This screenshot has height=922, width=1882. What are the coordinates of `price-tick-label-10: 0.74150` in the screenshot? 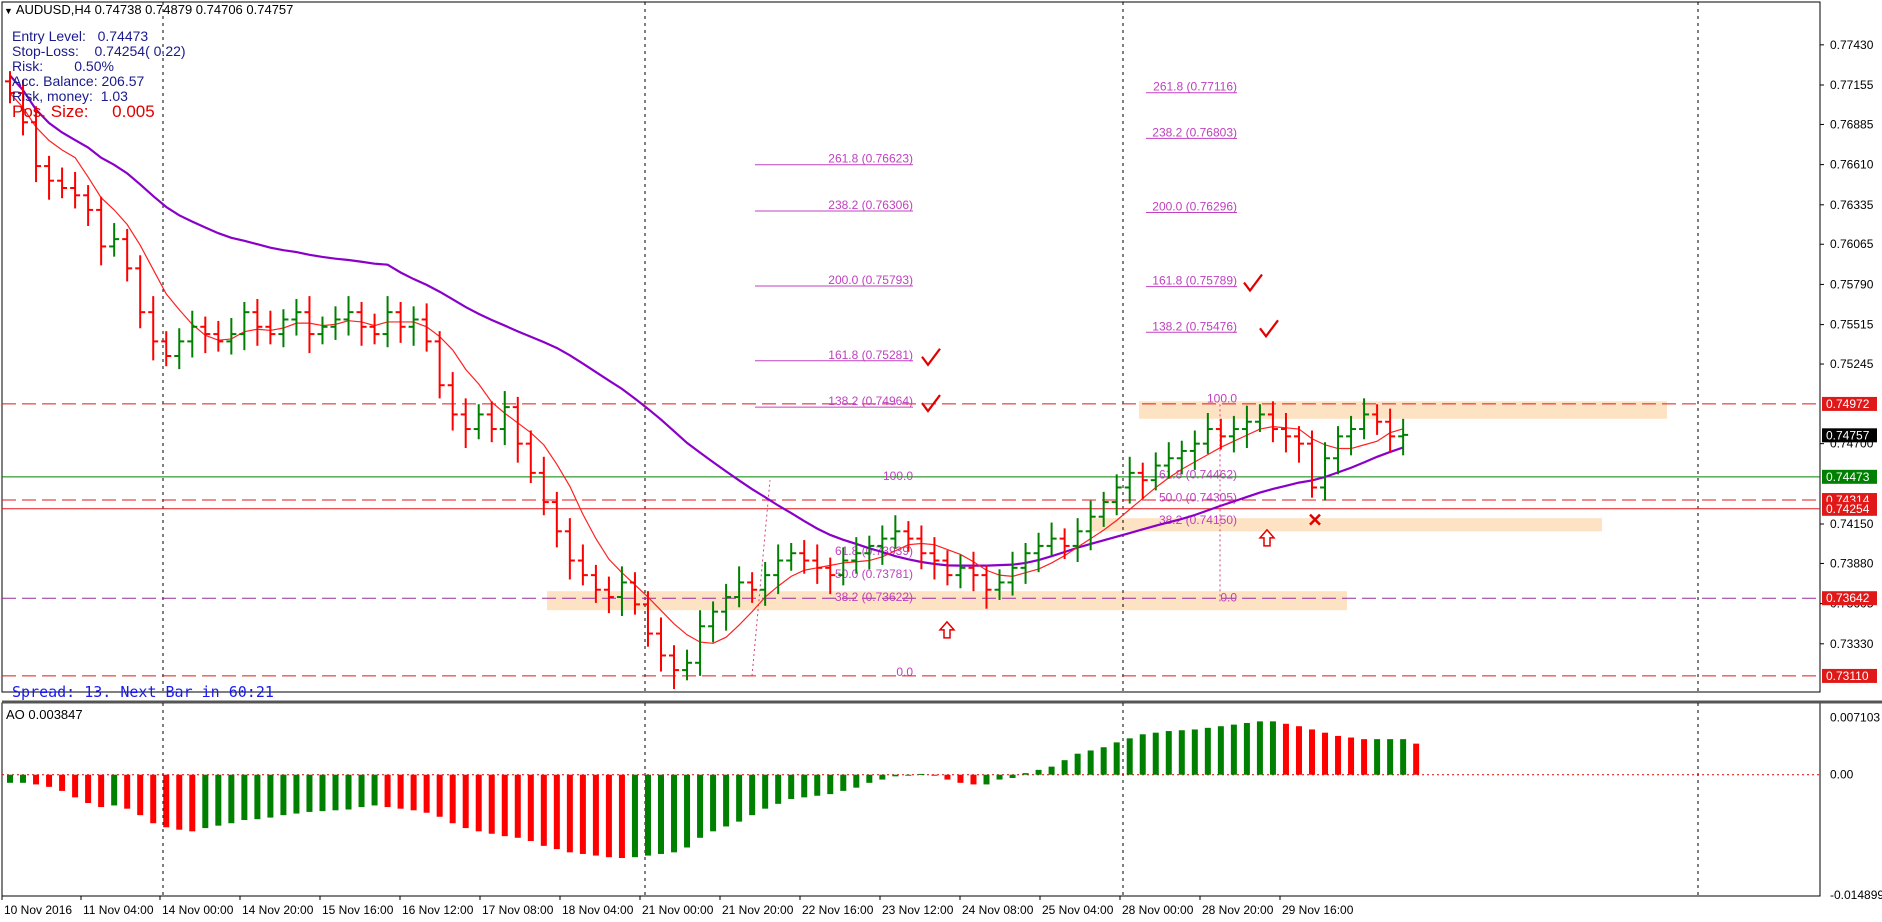 It's located at (1852, 524).